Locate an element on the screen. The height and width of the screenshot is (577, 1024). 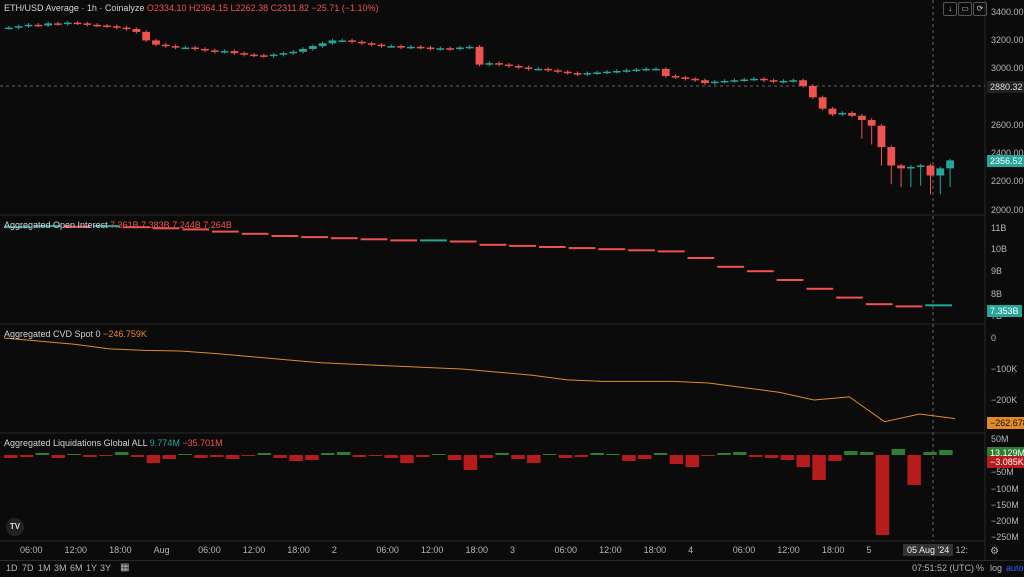
cvd-tick: 0 is located at coordinates (994, 338).